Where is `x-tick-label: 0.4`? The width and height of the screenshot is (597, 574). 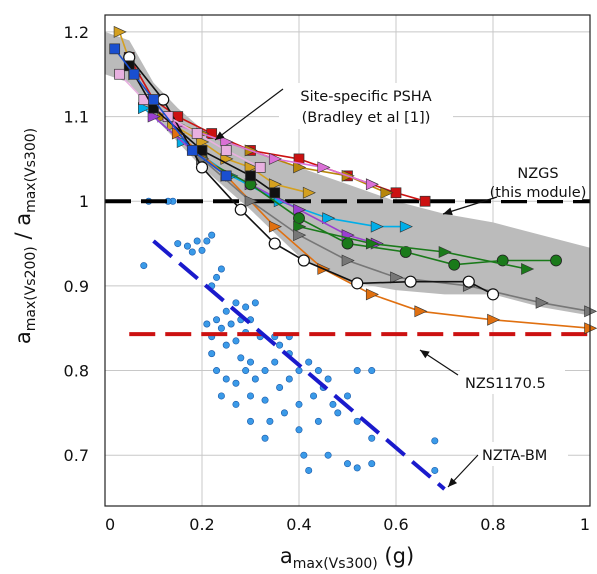
x-tick-label: 0.4 is located at coordinates (298, 524).